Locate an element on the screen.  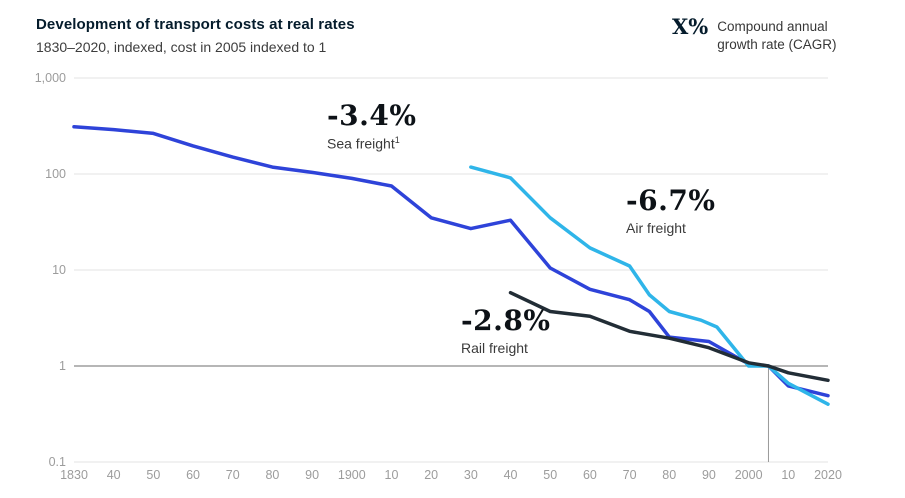
x-axis-tick-label: 20 is located at coordinates (431, 475).